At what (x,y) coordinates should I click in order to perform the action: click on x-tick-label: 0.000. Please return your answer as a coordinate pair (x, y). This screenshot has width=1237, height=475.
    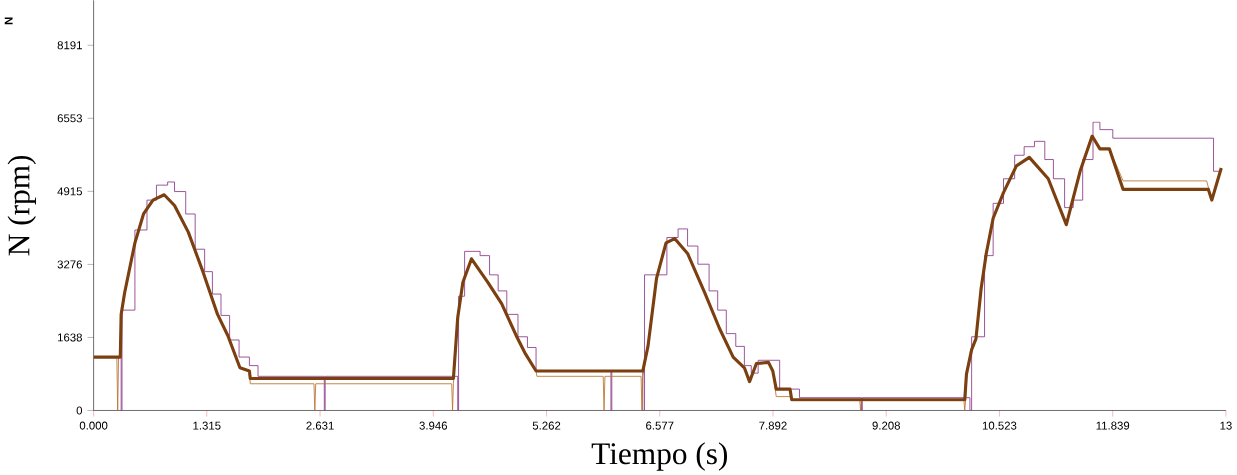
    Looking at the image, I should click on (93, 425).